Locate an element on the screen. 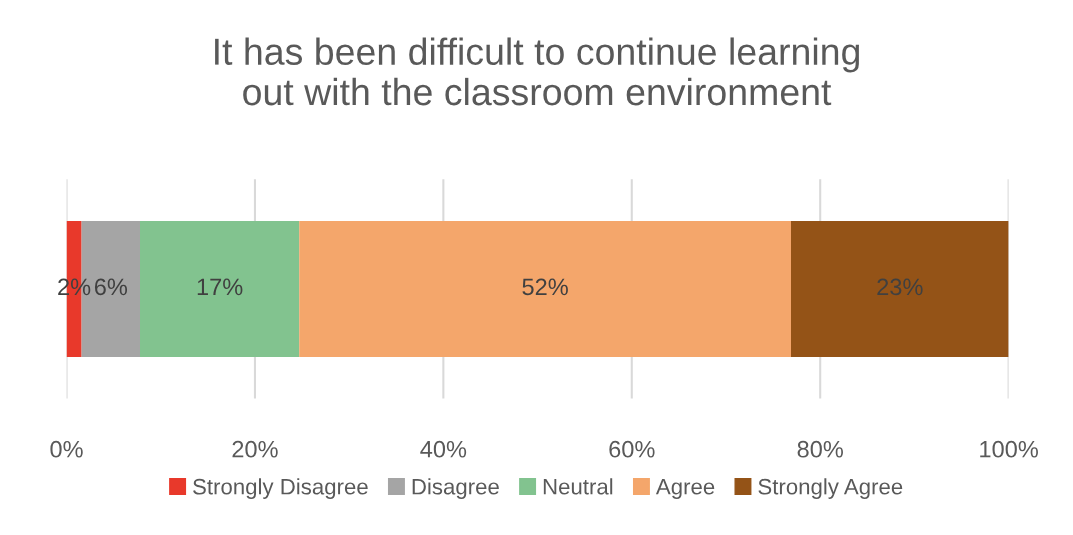 Image resolution: width=1073 pixels, height=535 pixels. legend-label: Neutral is located at coordinates (578, 486).